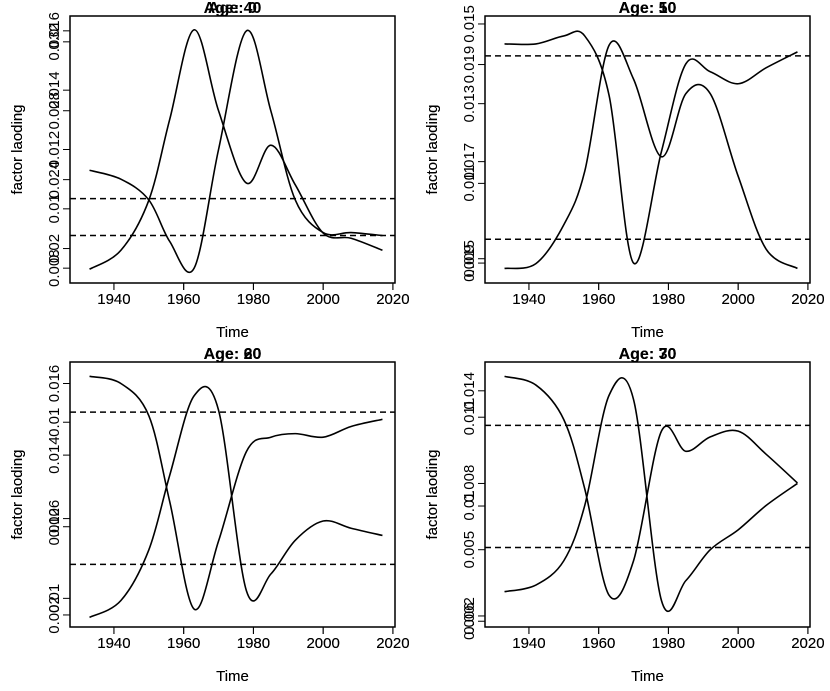 This screenshot has width=830, height=691. I want to click on y-tick-label: 0.005, so click(469, 550).